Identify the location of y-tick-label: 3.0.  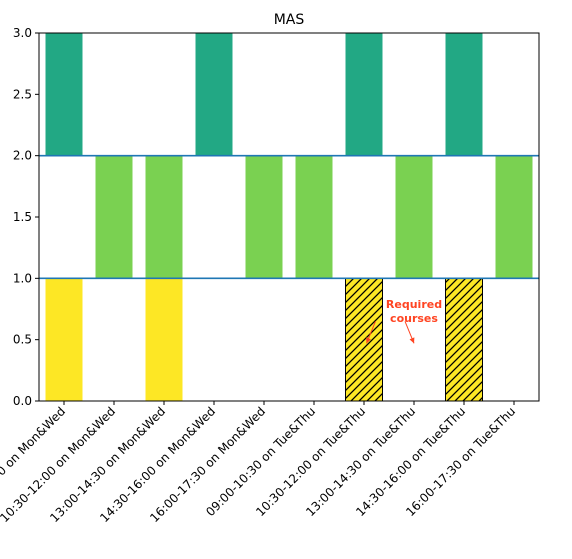
(22, 33).